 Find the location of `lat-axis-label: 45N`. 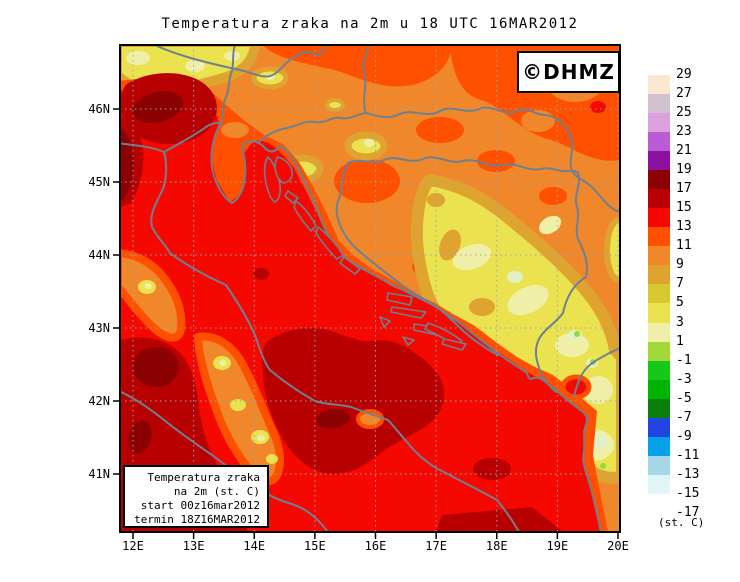

lat-axis-label: 45N is located at coordinates (99, 182).